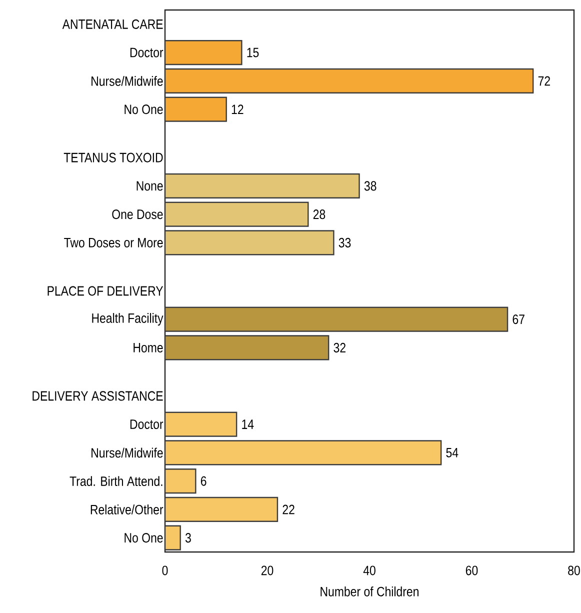 The image size is (581, 613). What do you see at coordinates (127, 509) in the screenshot?
I see `y-tick-label: Relative/Other` at bounding box center [127, 509].